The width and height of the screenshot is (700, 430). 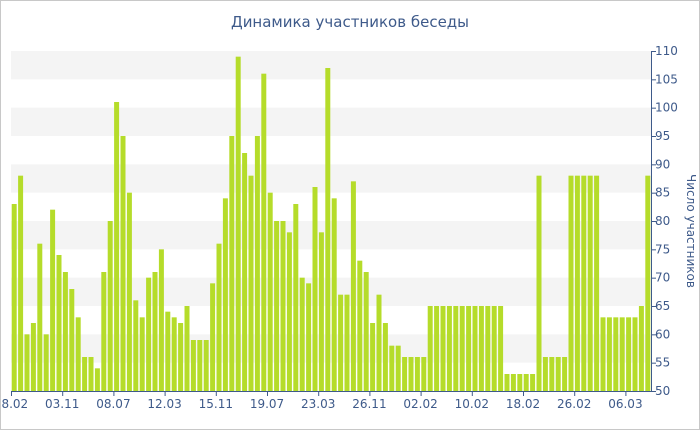 What do you see at coordinates (662, 391) in the screenshot?
I see `y-tick-label: 50` at bounding box center [662, 391].